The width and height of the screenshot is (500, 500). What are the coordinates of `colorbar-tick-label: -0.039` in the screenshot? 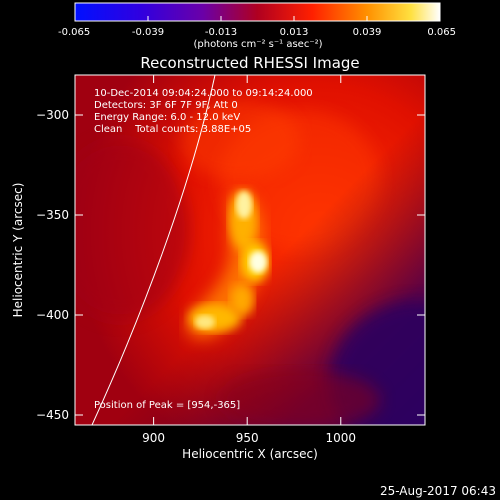 It's located at (148, 32).